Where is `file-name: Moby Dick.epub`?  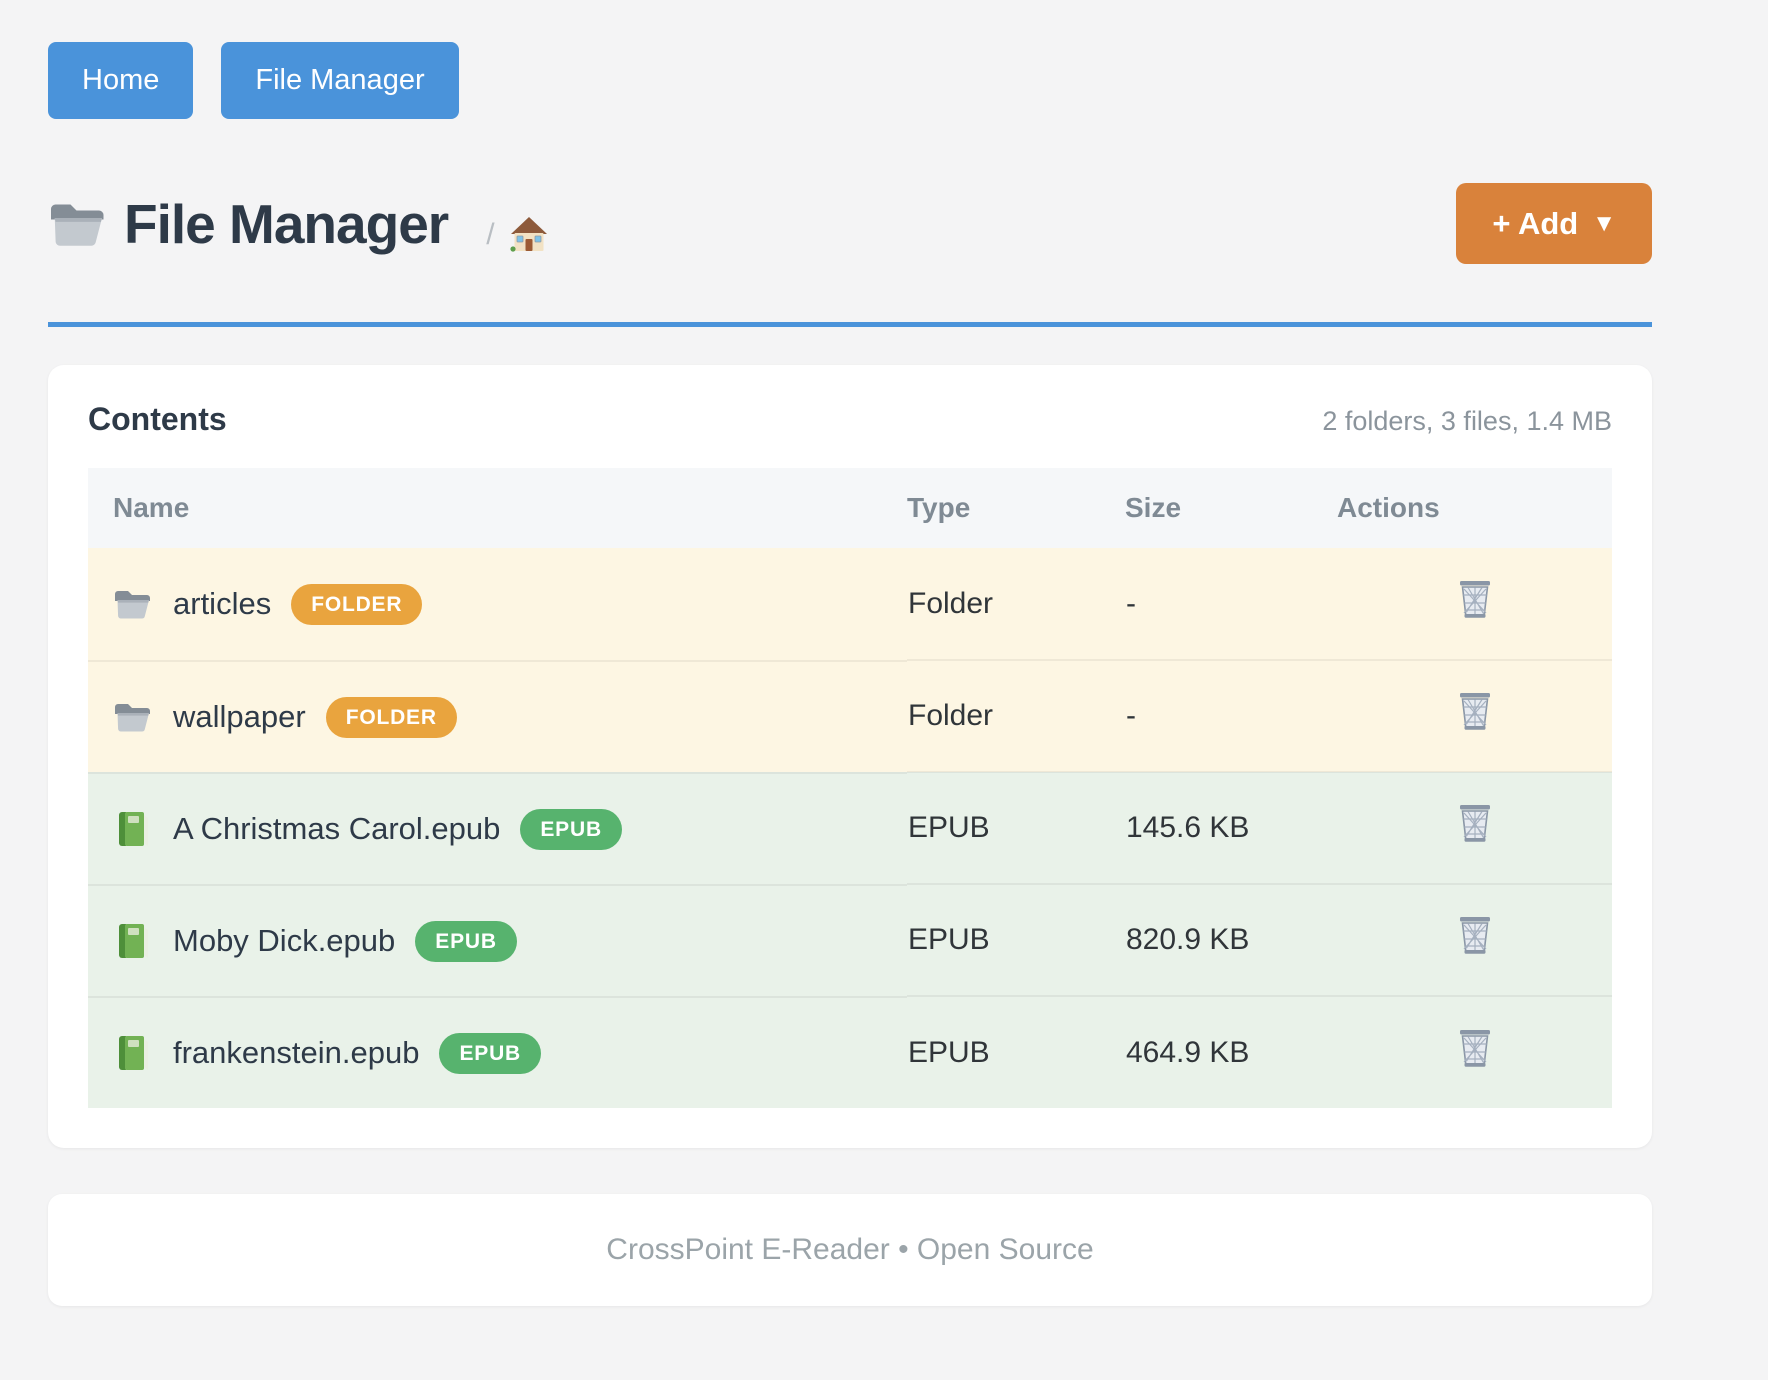
file-name: Moby Dick.epub is located at coordinates (284, 940).